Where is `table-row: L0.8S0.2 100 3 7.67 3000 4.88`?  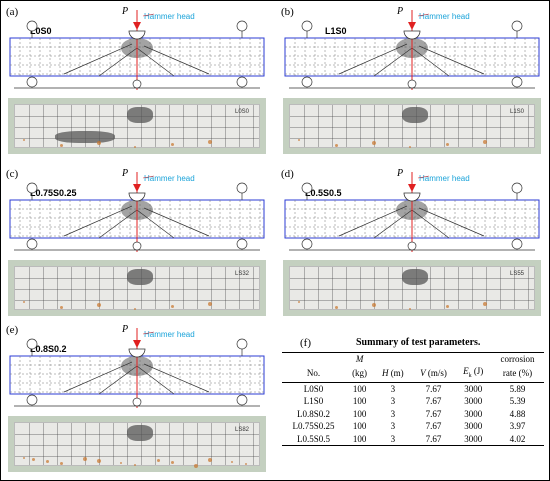
table-row: L0.8S0.2 100 3 7.67 3000 4.88 is located at coordinates (413, 414).